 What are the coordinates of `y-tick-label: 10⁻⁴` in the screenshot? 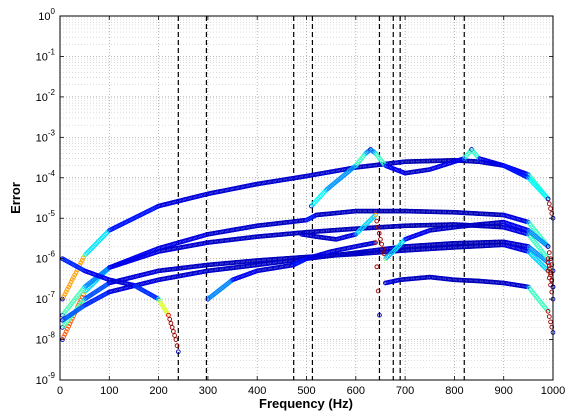 It's located at (46, 177).